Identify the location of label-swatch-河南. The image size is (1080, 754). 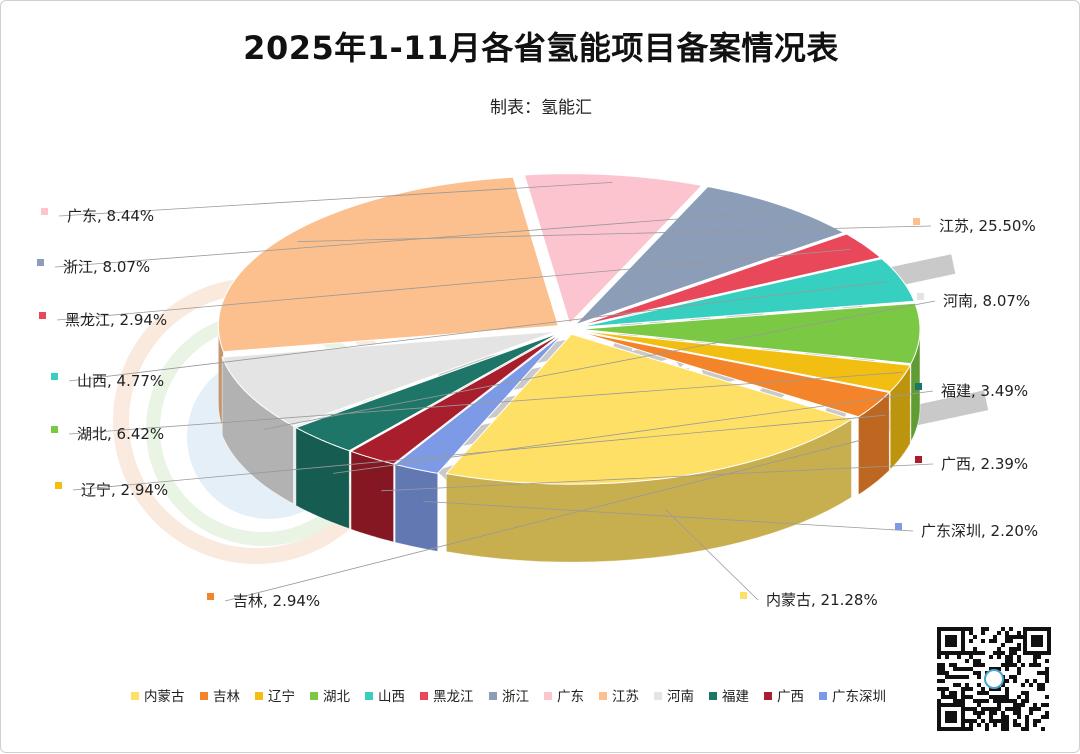
(920, 296).